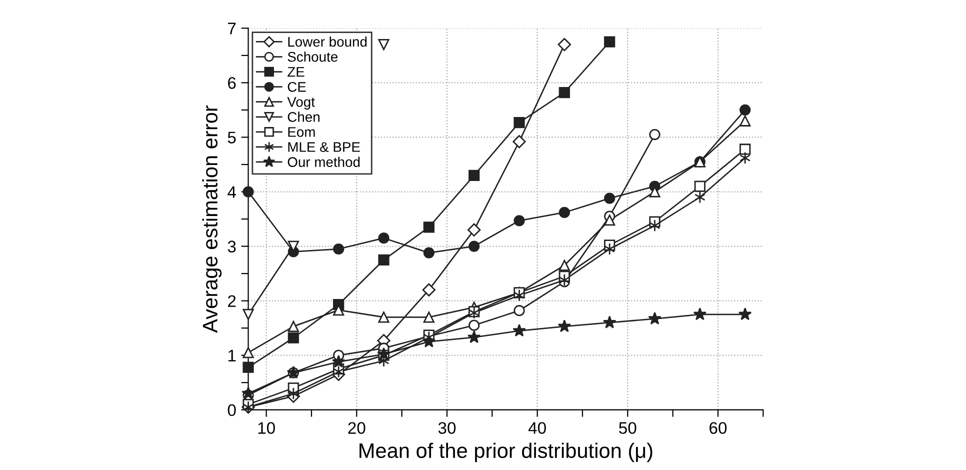 The width and height of the screenshot is (966, 470). What do you see at coordinates (232, 356) in the screenshot?
I see `y-tick-label: 1` at bounding box center [232, 356].